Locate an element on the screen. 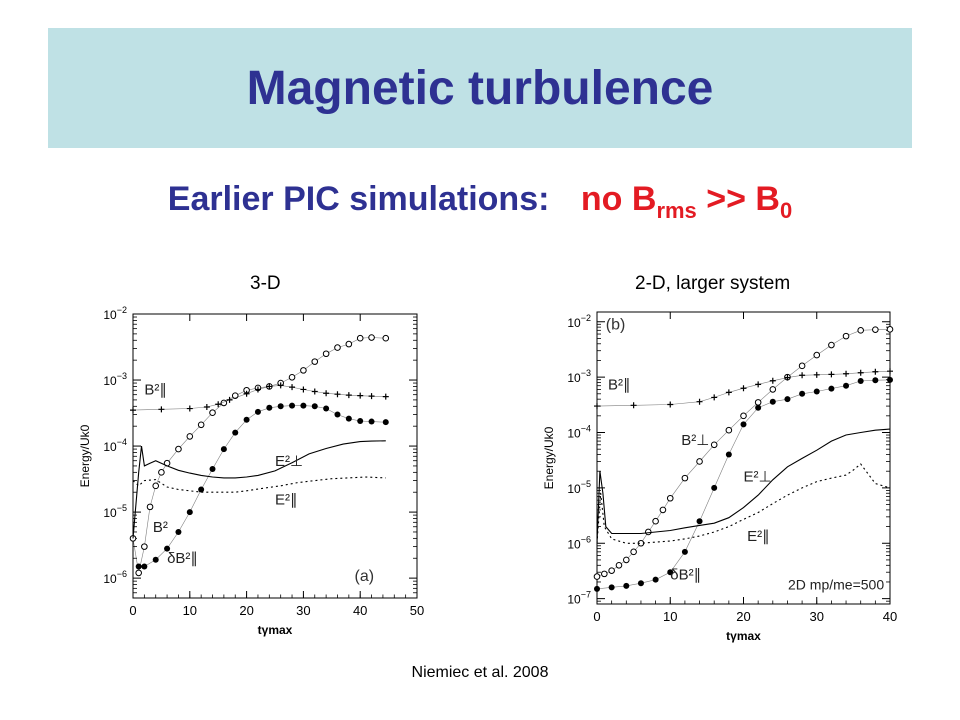 This screenshot has height=720, width=960. citation: Niemiec et al. 2008 is located at coordinates (480, 672).